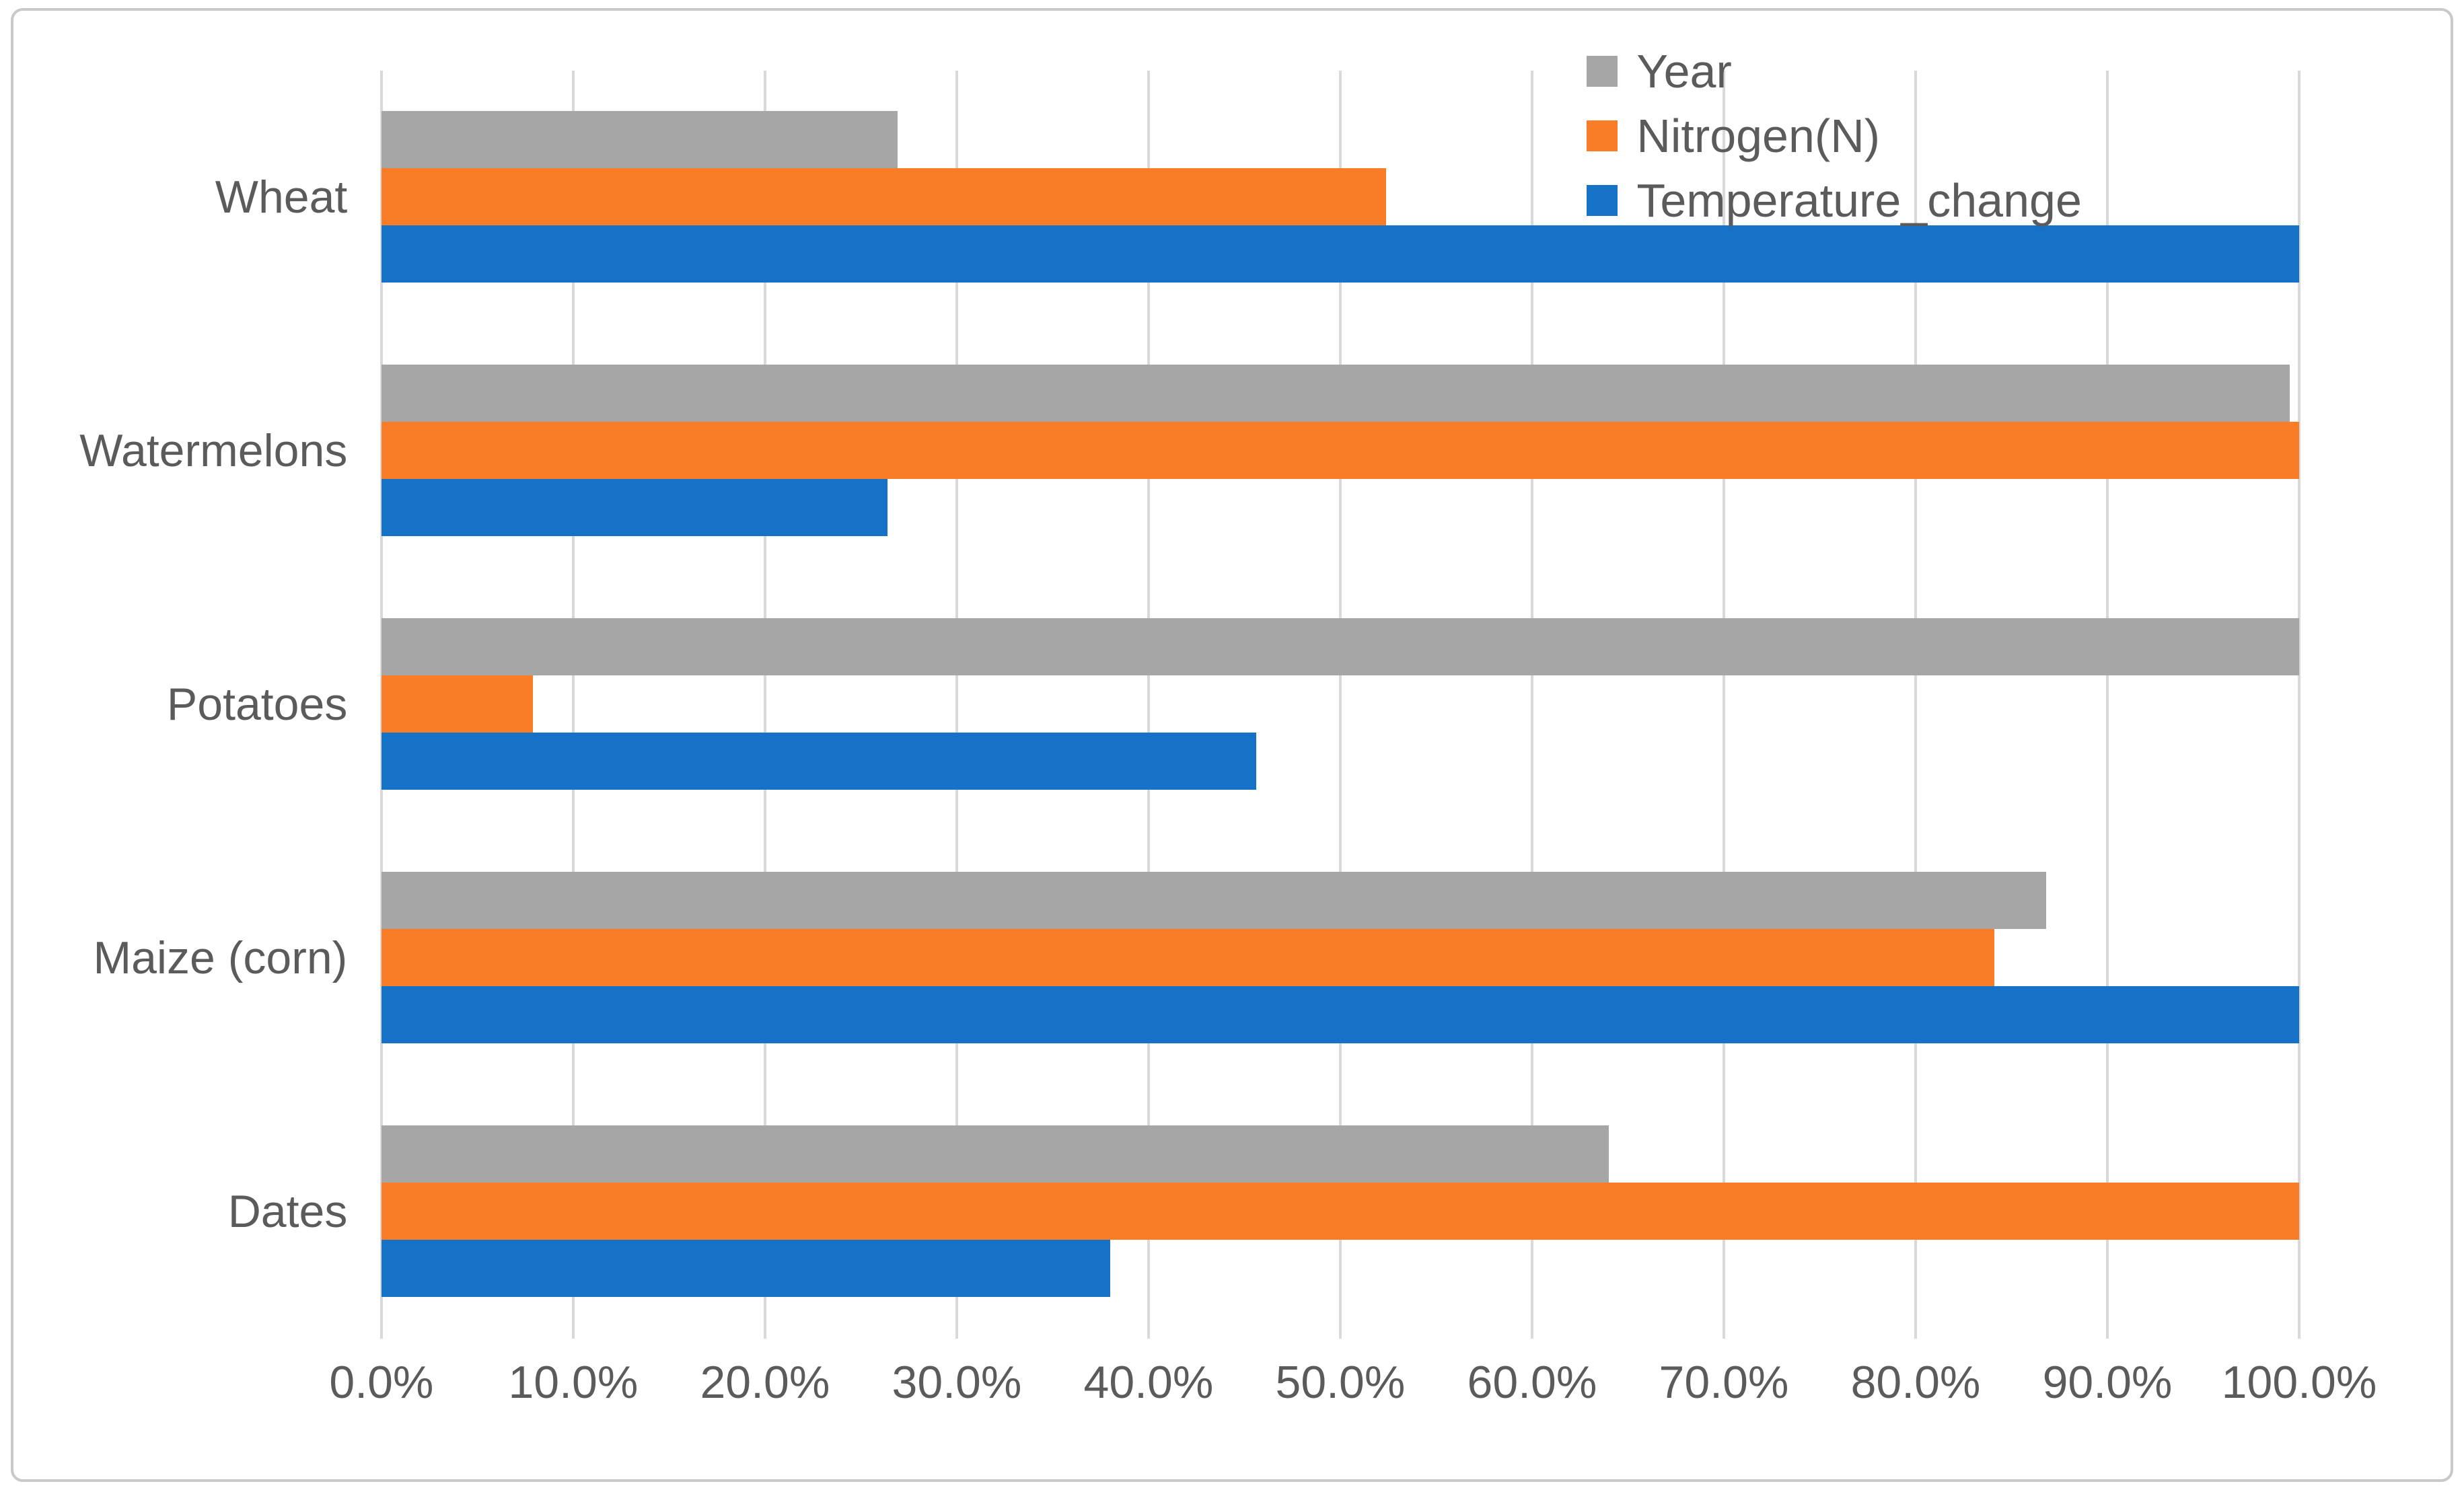  I want to click on bar-maize-corn-temperature-change, so click(1340, 1014).